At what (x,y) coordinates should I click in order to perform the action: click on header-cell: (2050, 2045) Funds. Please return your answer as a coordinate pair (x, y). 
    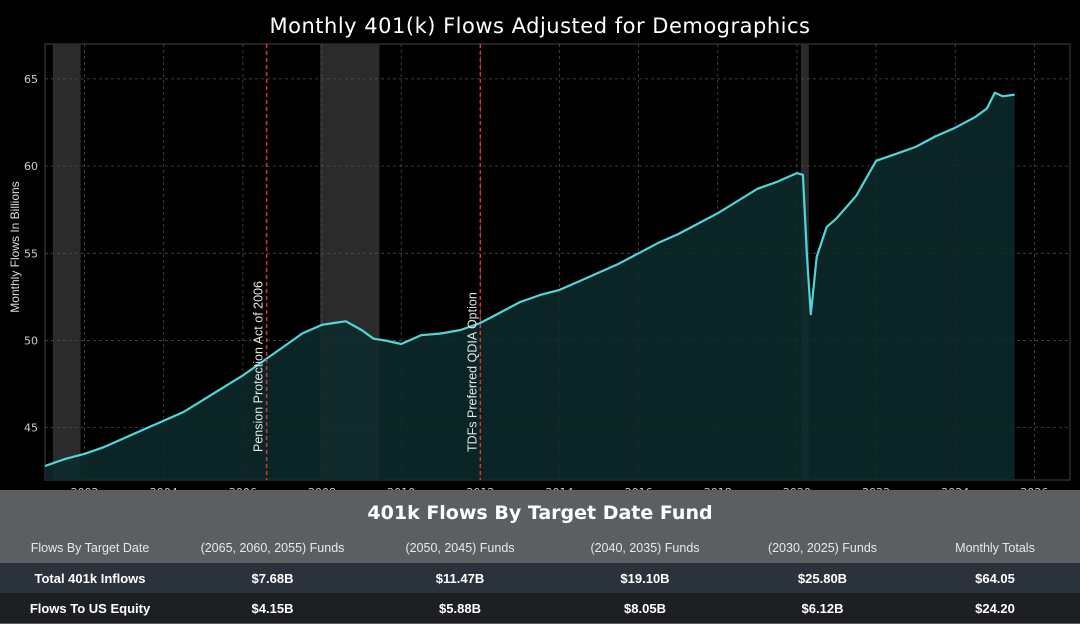
    Looking at the image, I should click on (460, 548).